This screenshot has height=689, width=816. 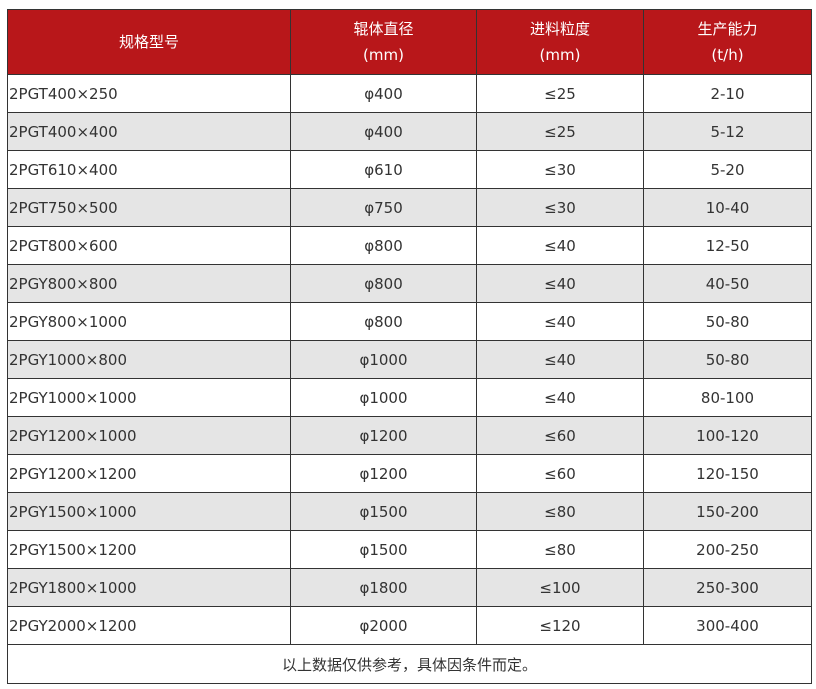 I want to click on header-model: 规格型号, so click(x=149, y=42).